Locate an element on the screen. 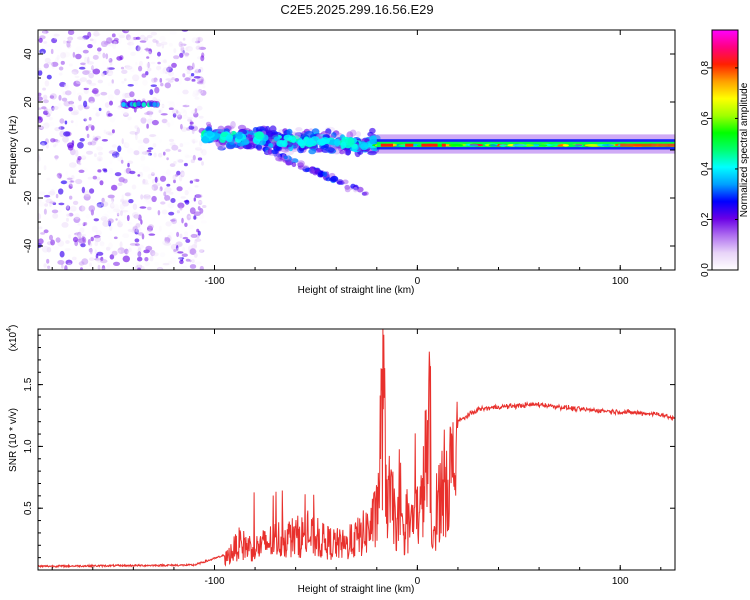 This screenshot has height=600, width=750. spectrogram-band-segment-mark is located at coordinates (123, 104).